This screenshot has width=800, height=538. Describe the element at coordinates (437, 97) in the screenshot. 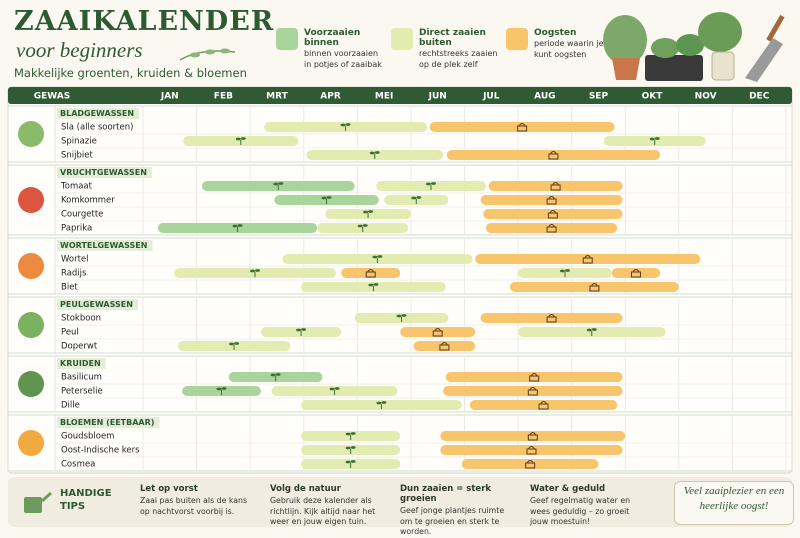

I see `x-tick-label: JUN` at that location.